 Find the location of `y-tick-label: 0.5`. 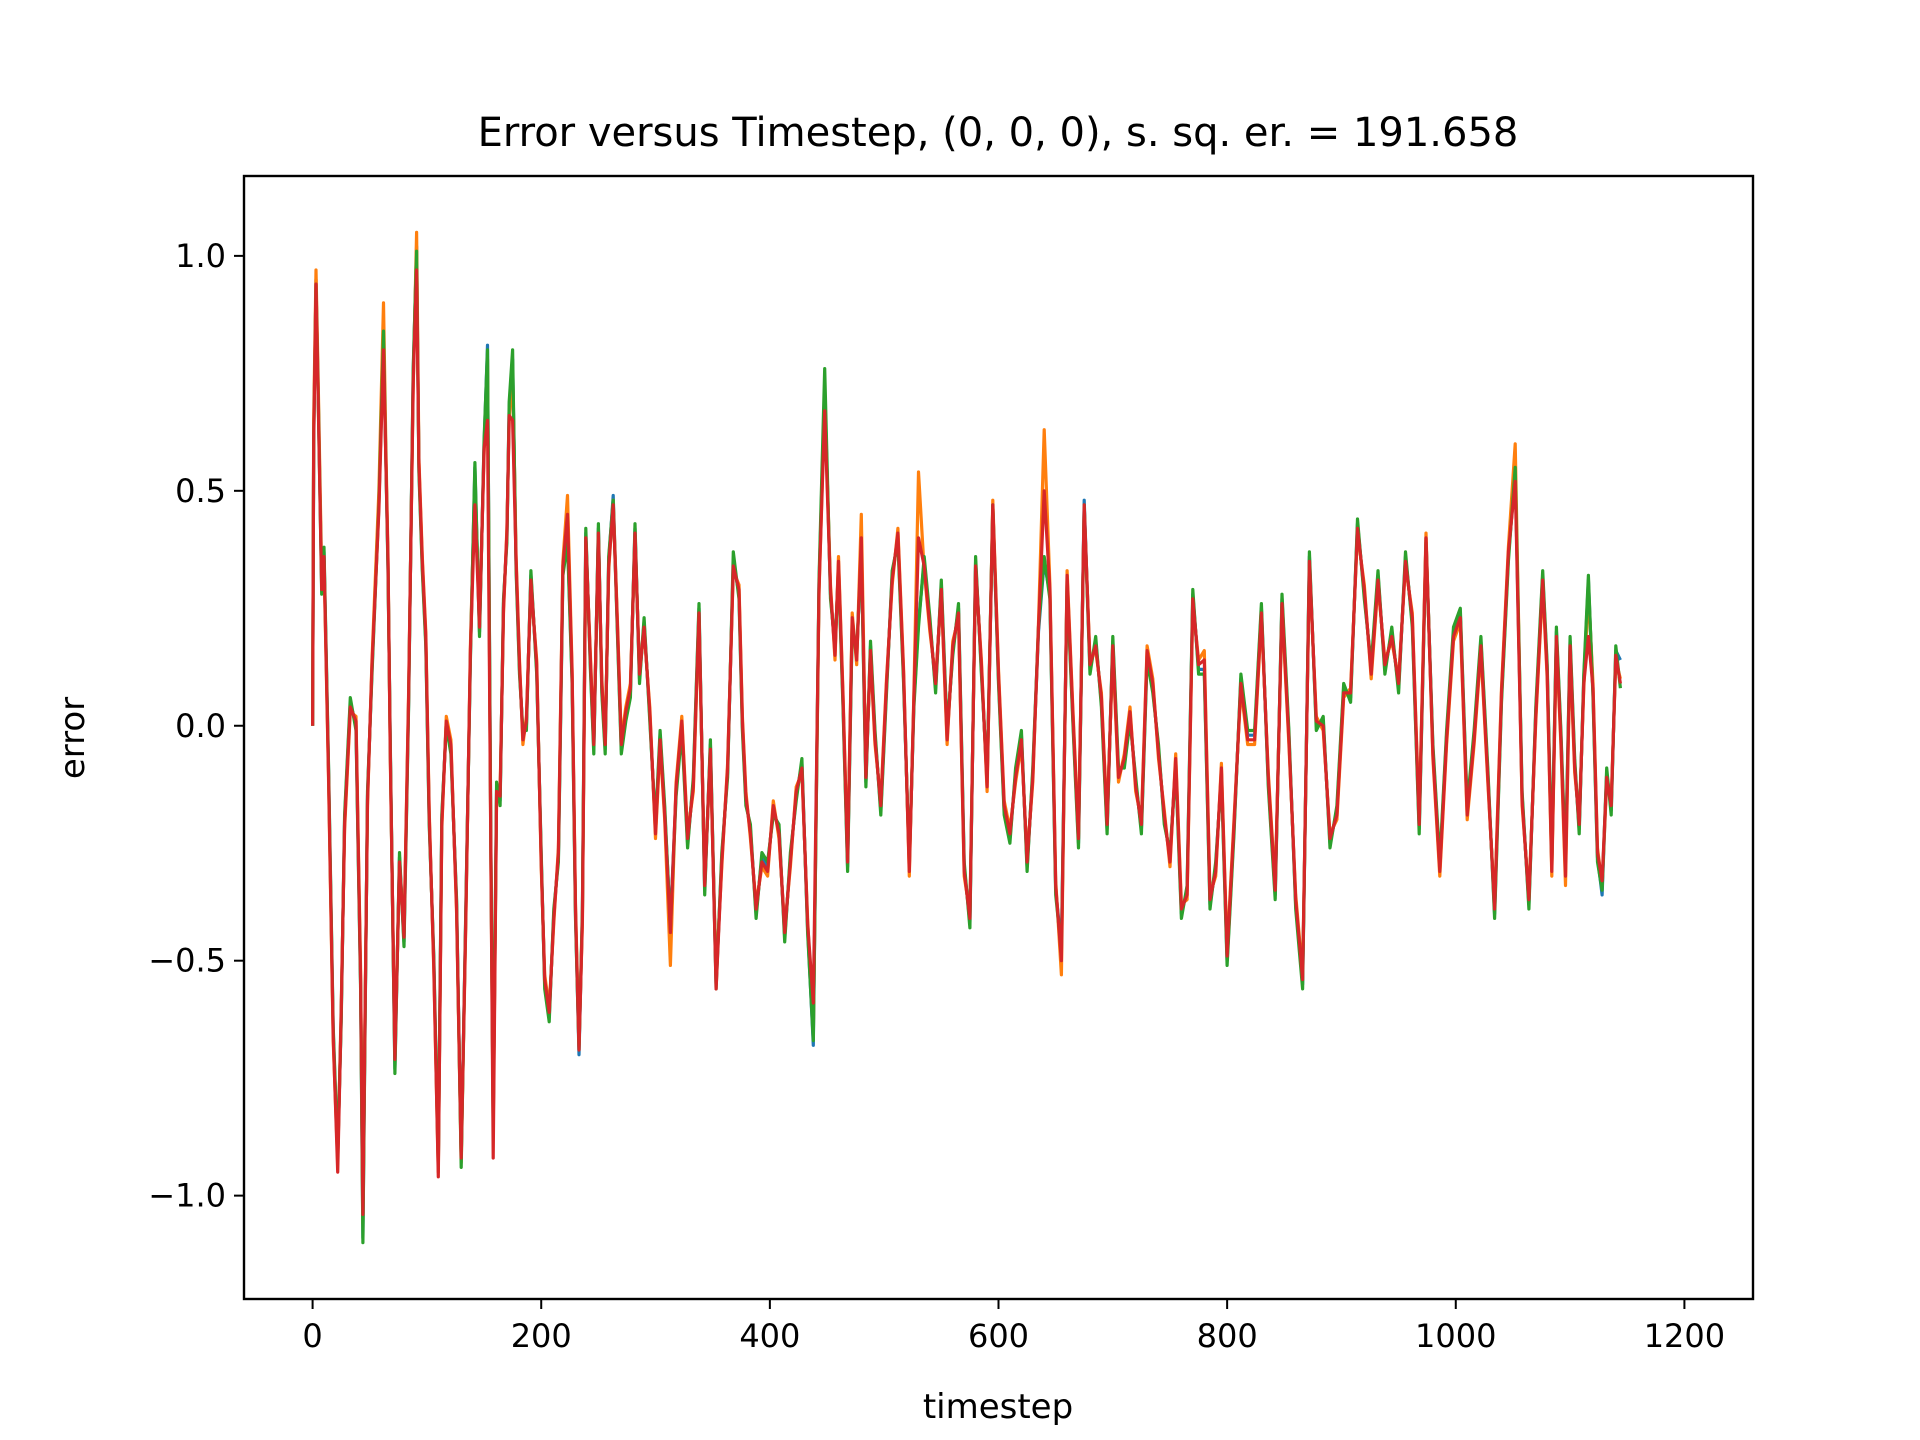

y-tick-label: 0.5 is located at coordinates (200, 491).